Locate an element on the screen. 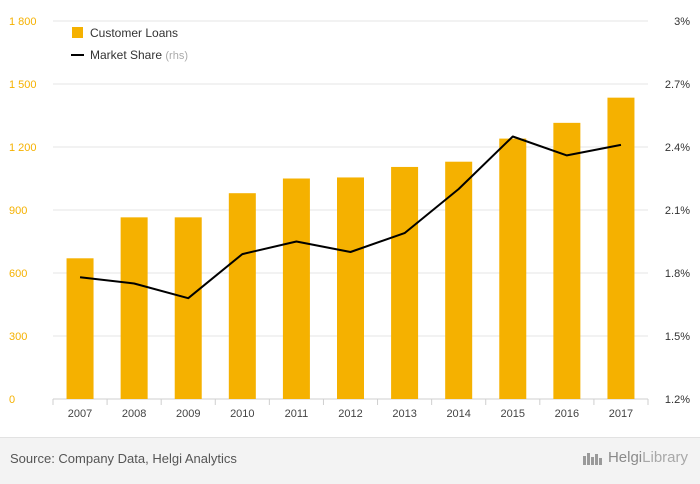  legend: Customer Loans Market Share (rhs) is located at coordinates (129, 44).